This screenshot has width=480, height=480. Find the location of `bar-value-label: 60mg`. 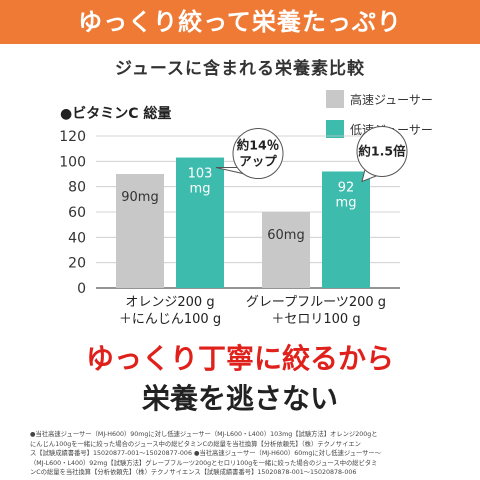

bar-value-label: 60mg is located at coordinates (285, 235).